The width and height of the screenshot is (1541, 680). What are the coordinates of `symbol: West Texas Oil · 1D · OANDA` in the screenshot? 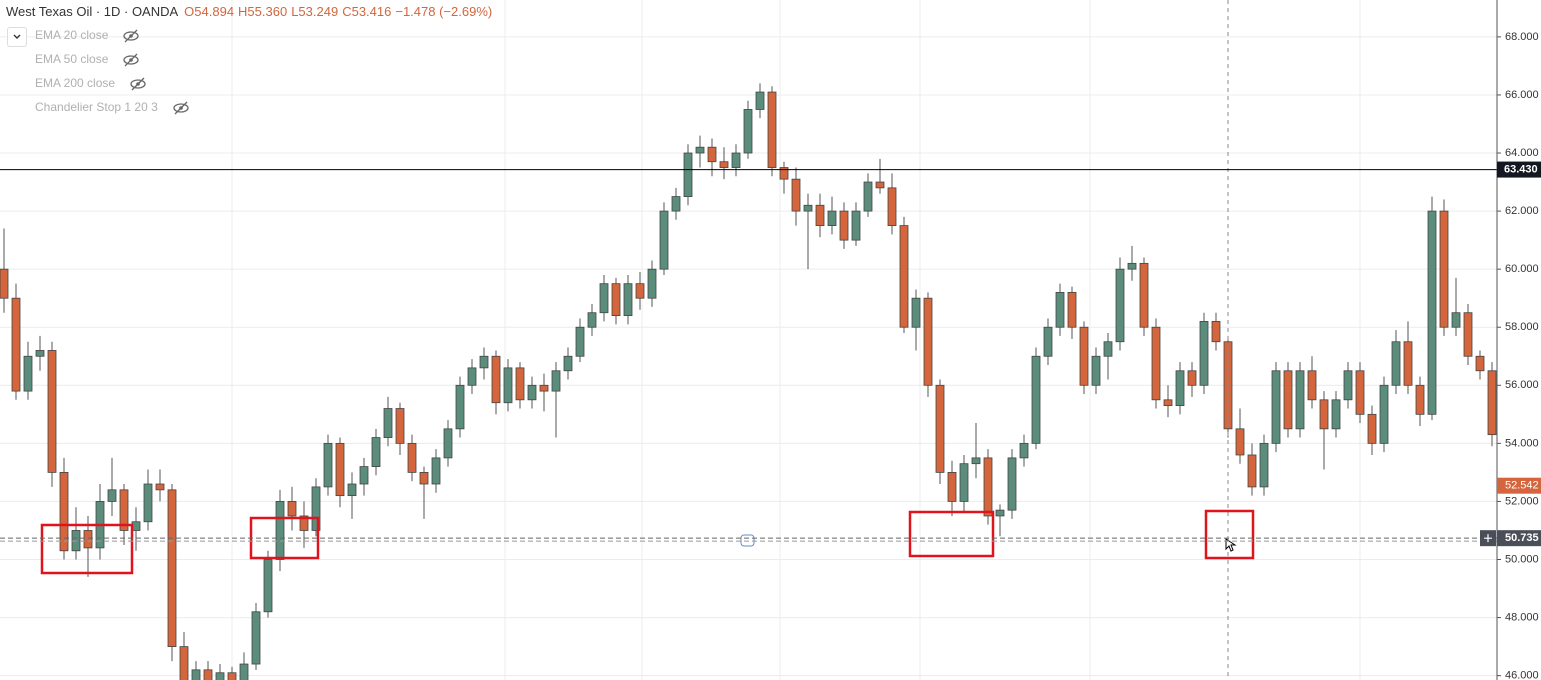 It's located at (92, 11).